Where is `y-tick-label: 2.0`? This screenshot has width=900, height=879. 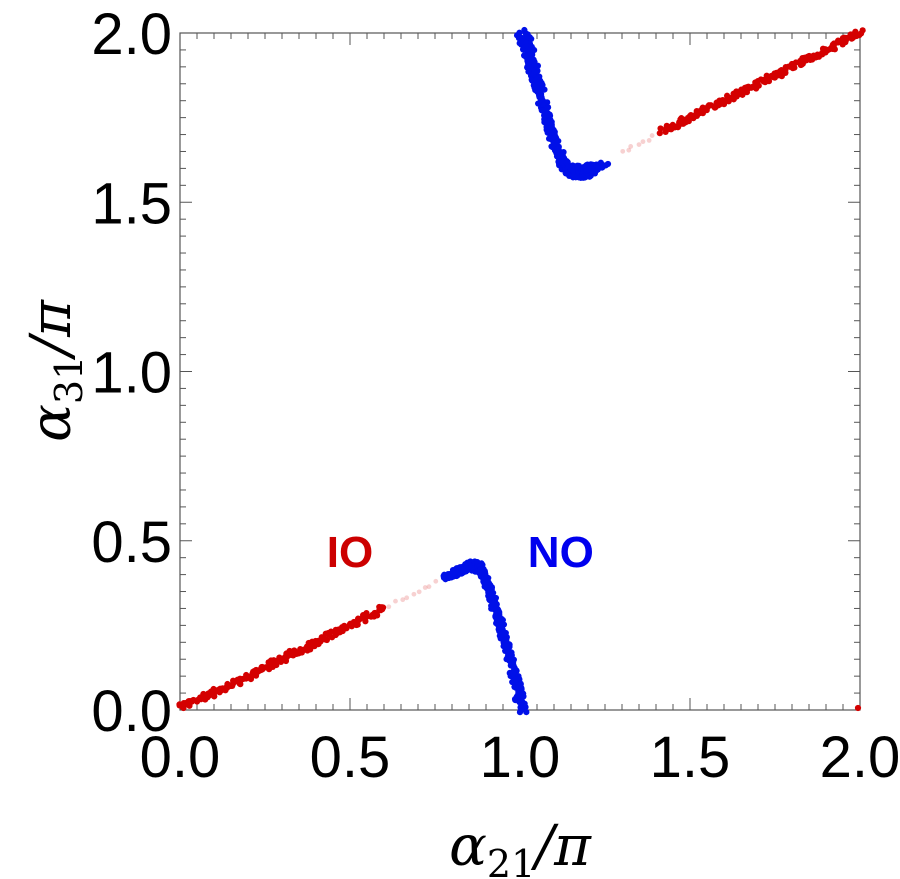 y-tick-label: 2.0 is located at coordinates (131, 34).